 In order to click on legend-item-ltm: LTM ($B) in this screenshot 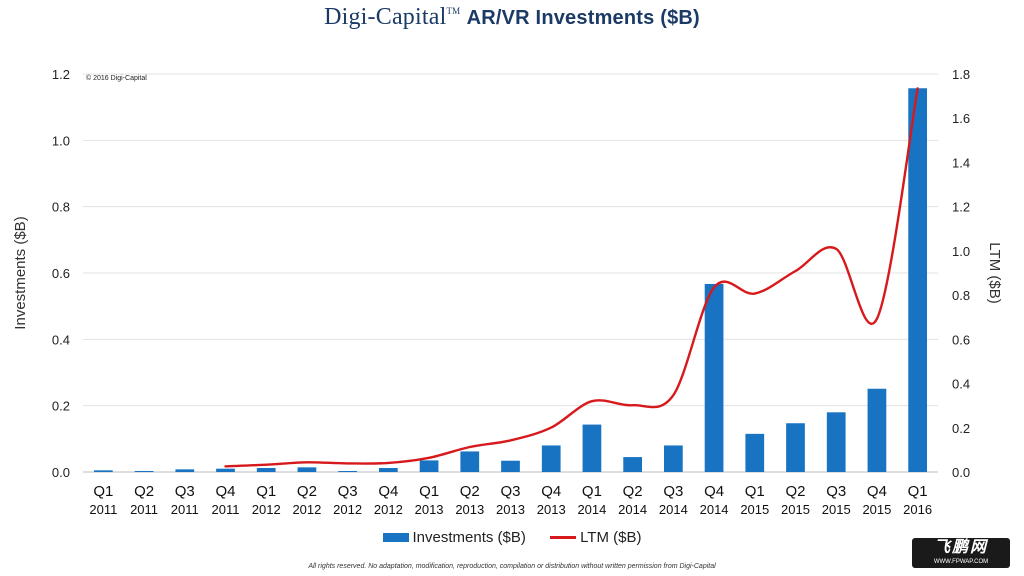, I will do `click(595, 537)`.